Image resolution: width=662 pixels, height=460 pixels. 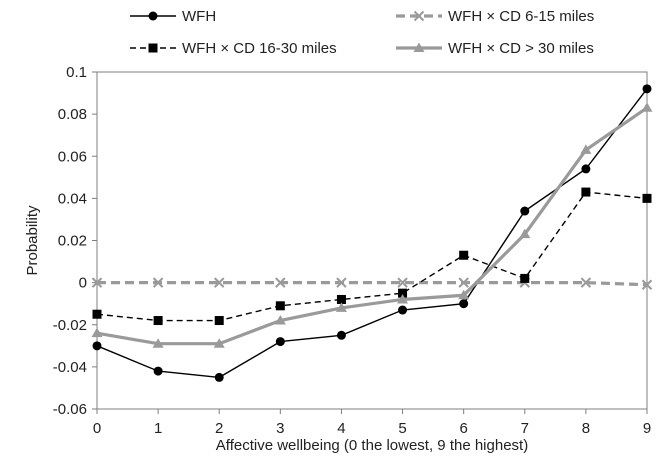 What do you see at coordinates (70, 367) in the screenshot?
I see `y-tick-label: -0.04` at bounding box center [70, 367].